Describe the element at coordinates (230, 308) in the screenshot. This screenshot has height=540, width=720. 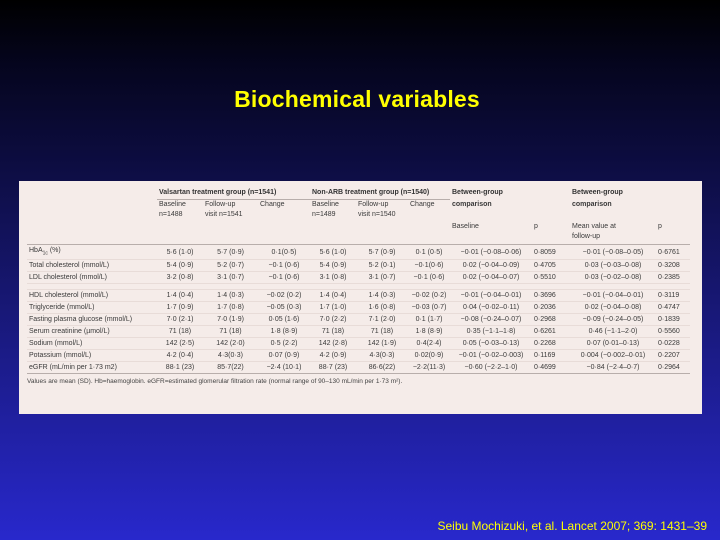
I see `val-followup-cell: 1·7 (0·8)` at that location.